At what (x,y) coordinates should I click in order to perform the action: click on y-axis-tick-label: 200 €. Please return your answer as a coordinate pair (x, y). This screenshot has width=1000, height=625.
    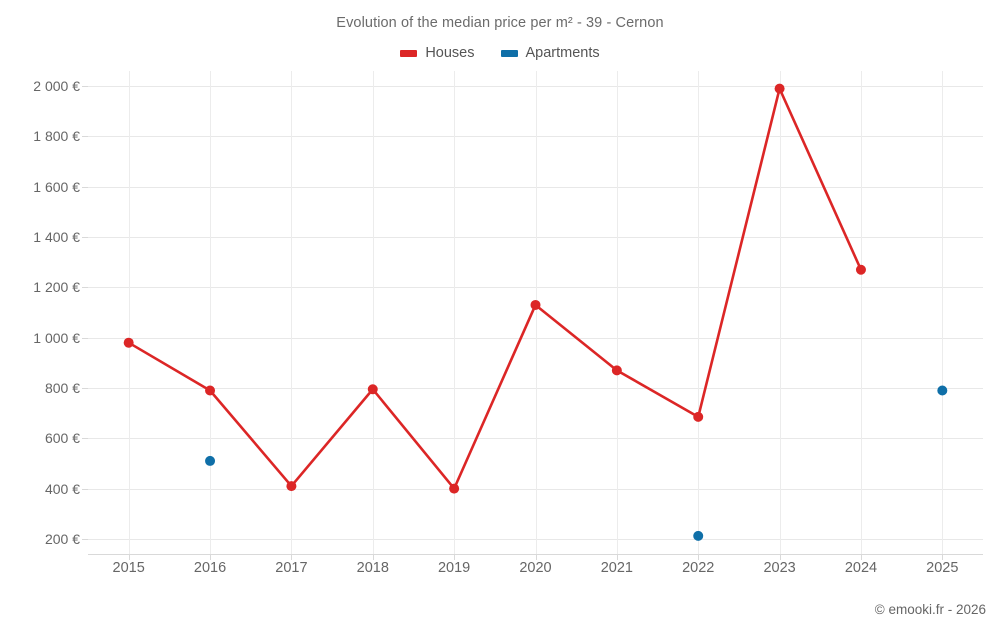
    Looking at the image, I should click on (62, 538).